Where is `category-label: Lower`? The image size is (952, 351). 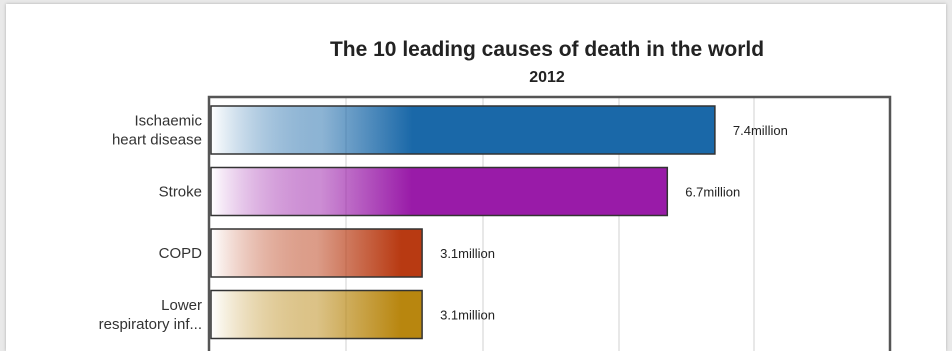
category-label: Lower is located at coordinates (181, 305).